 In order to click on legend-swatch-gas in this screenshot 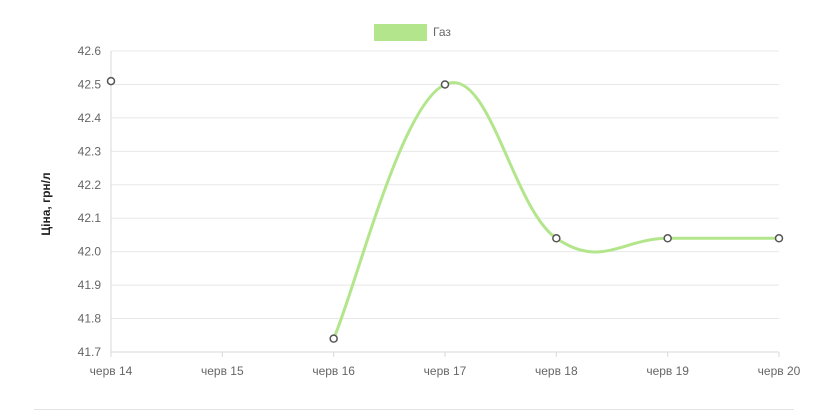, I will do `click(400, 32)`.